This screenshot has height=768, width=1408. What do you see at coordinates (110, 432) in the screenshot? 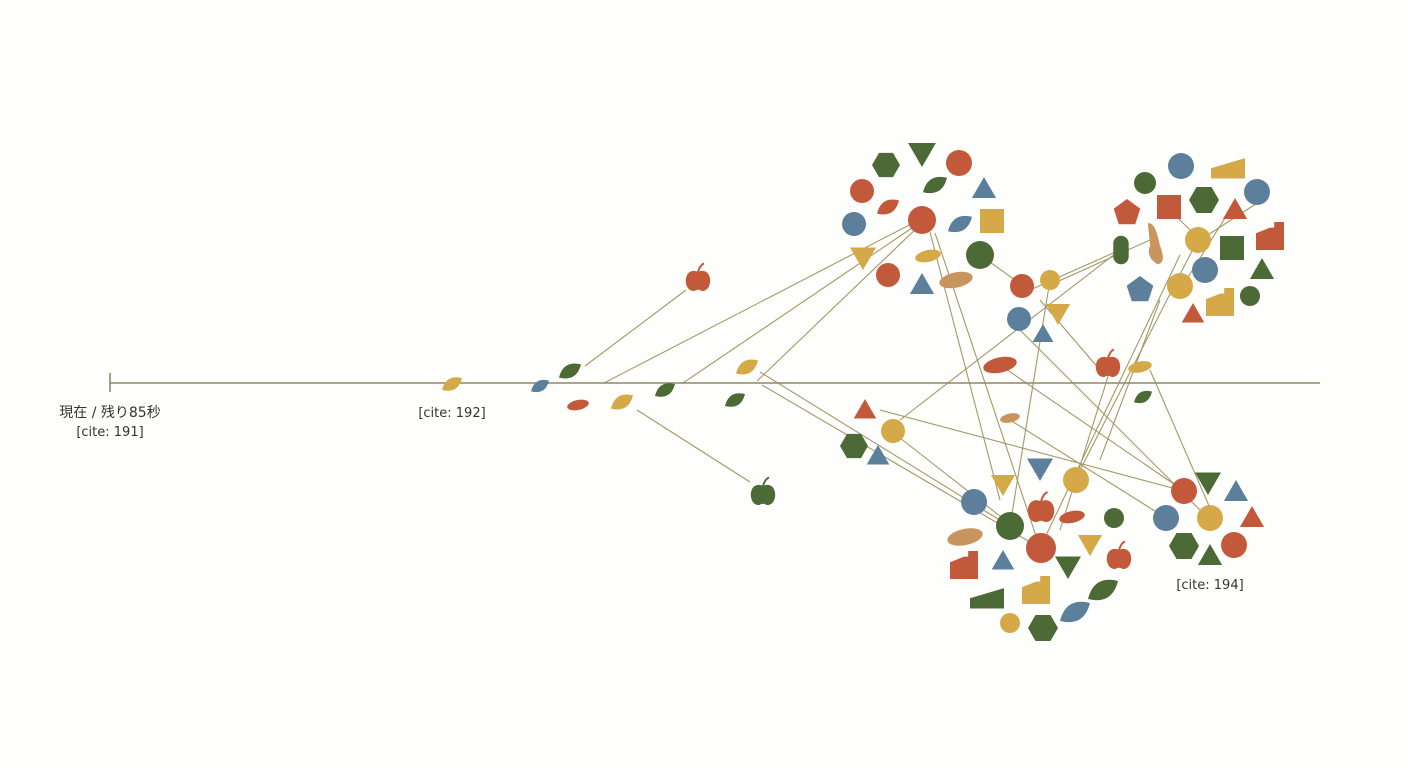
I see `start-citation: [cite: 191]` at bounding box center [110, 432].